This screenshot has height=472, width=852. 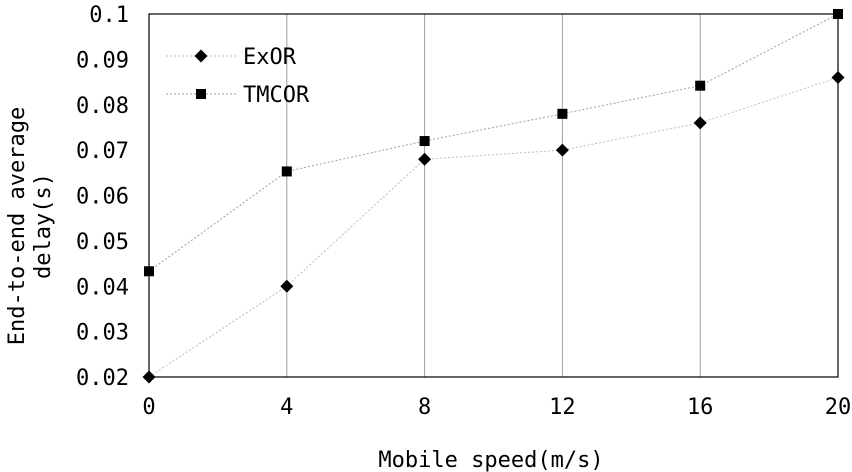 I want to click on legend-label-exor: ExOR, so click(x=270, y=57).